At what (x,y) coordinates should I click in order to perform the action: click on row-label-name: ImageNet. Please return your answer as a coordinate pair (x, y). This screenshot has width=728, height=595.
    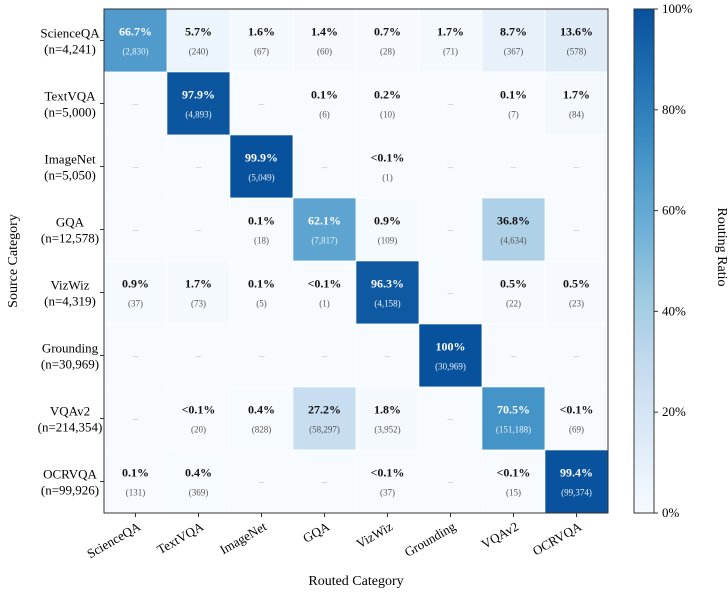
    Looking at the image, I should click on (70, 159).